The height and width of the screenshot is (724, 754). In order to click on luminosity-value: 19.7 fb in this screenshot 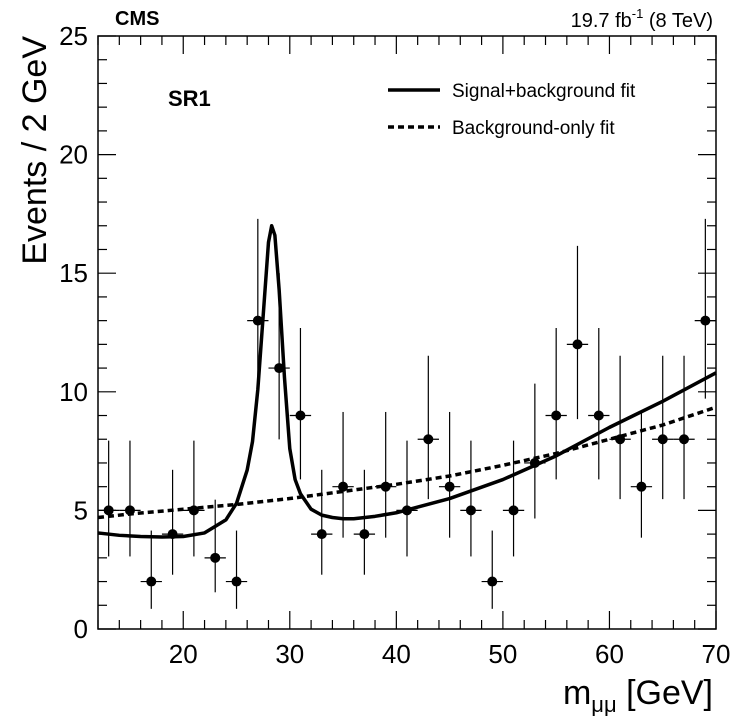, I will do `click(601, 21)`.